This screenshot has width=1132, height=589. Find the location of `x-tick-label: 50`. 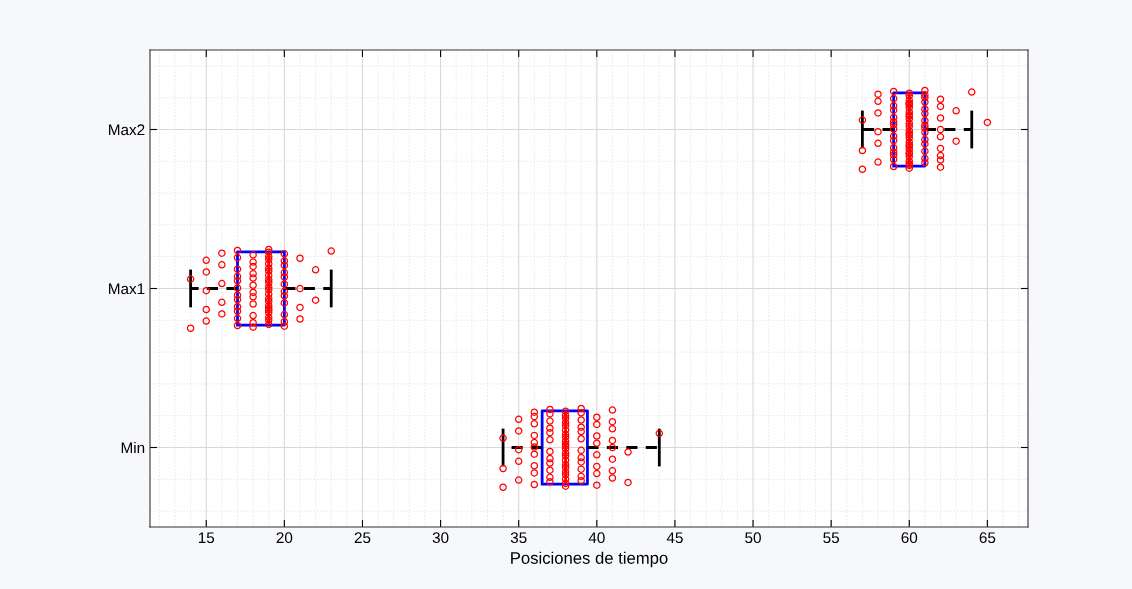

x-tick-label: 50 is located at coordinates (753, 538).